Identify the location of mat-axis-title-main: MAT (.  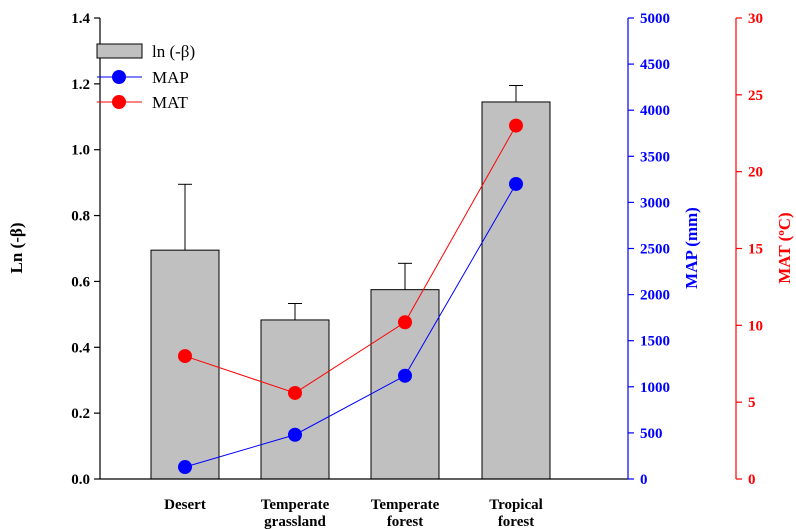
(784, 259).